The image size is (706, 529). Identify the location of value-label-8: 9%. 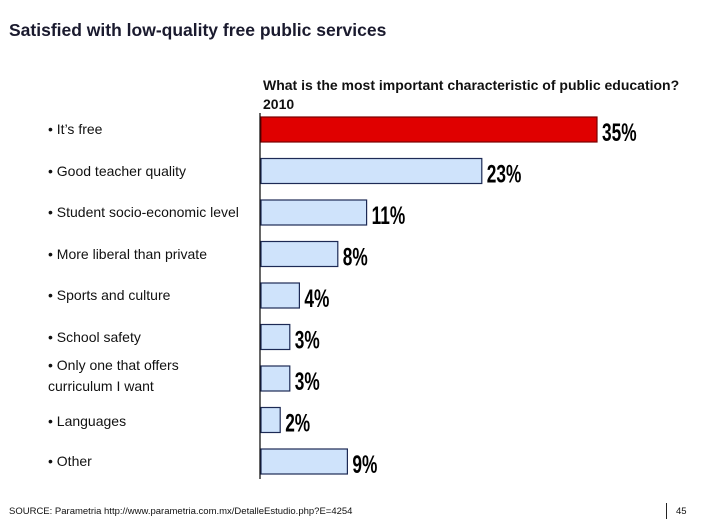
(364, 464).